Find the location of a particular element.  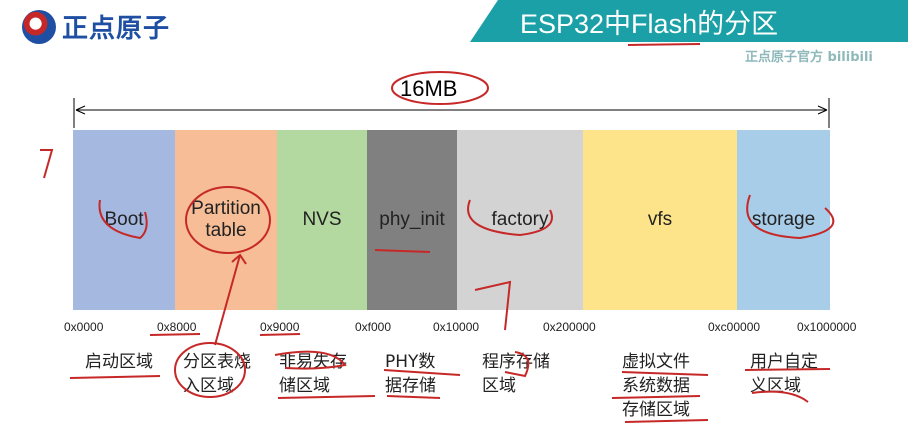

partition-label: vfs is located at coordinates (660, 219).